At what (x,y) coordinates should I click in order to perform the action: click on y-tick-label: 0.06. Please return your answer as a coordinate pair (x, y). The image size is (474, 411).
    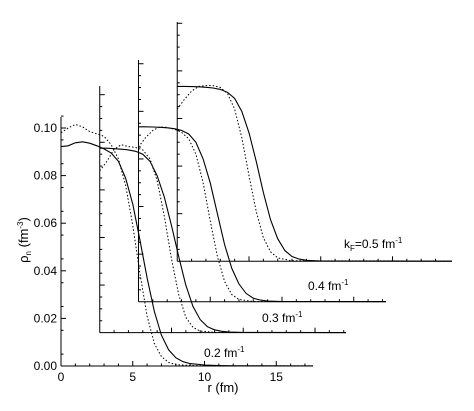
    Looking at the image, I should click on (46, 223).